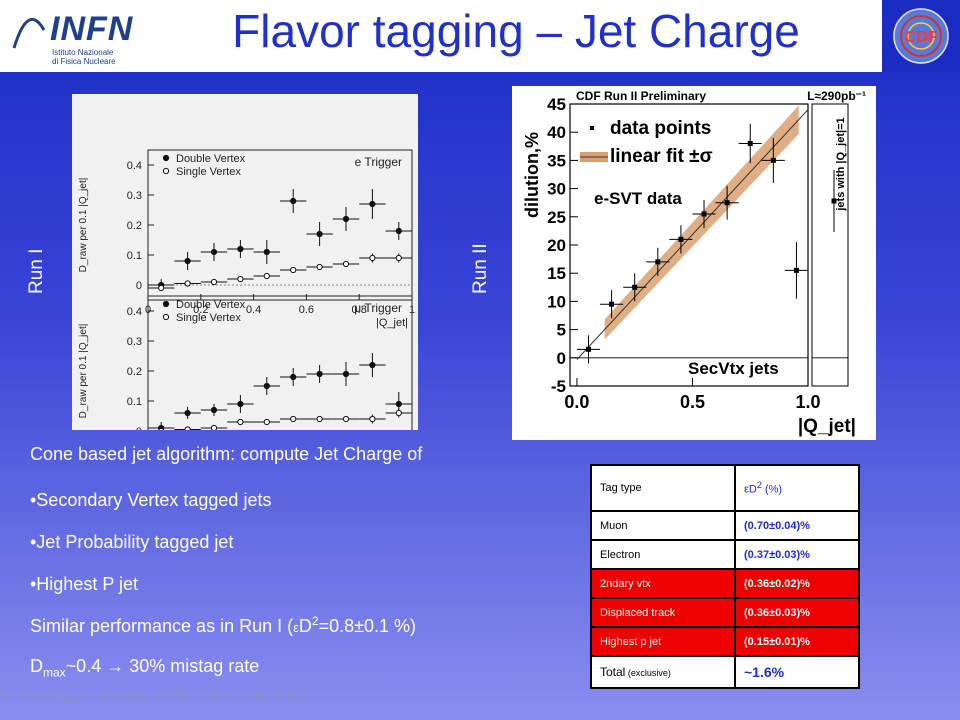  What do you see at coordinates (725, 612) in the screenshot?
I see `table-row-highlighted: Displaced track (0.36±0.03)%` at bounding box center [725, 612].